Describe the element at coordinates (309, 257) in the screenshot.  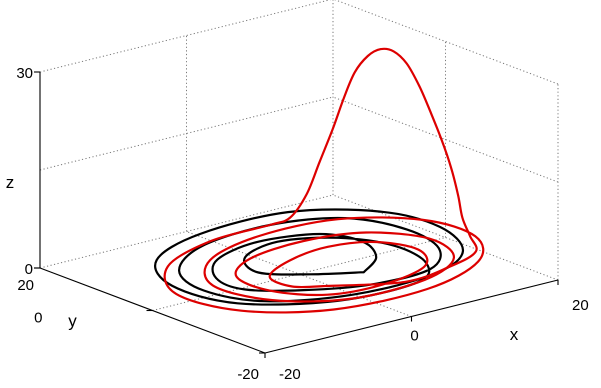
I see `black-trajectory-line` at that location.